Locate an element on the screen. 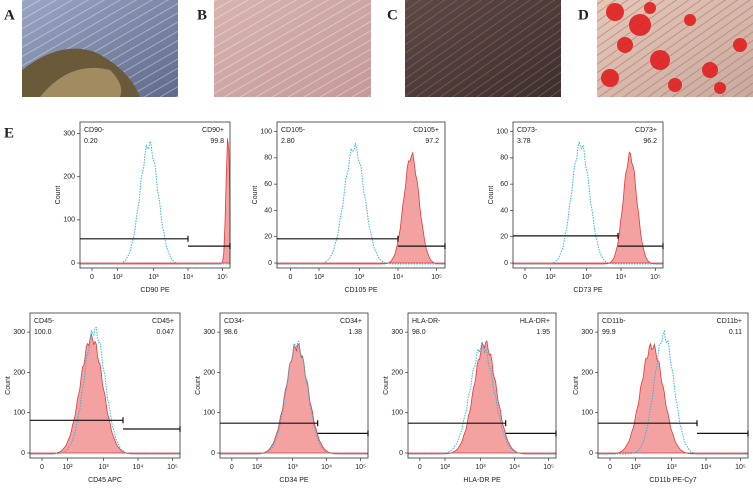 This screenshot has width=753, height=488. positive-gate-name: CD11b+ is located at coordinates (729, 321).